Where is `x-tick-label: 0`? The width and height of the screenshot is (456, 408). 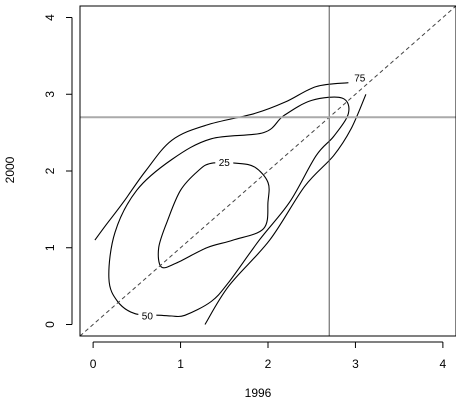 x-tick-label: 0 is located at coordinates (93, 364).